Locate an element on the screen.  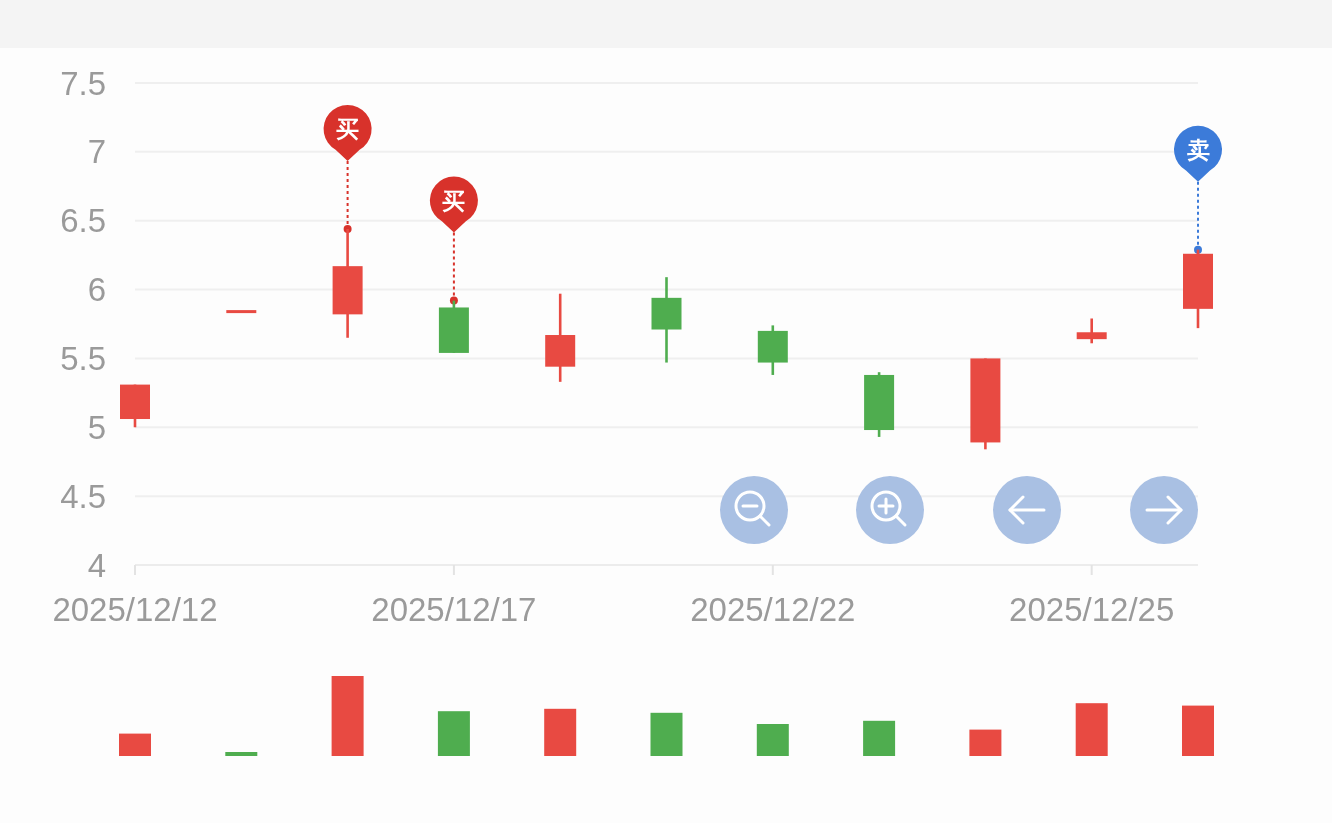
y-tick-label: 5.5 is located at coordinates (83, 358).